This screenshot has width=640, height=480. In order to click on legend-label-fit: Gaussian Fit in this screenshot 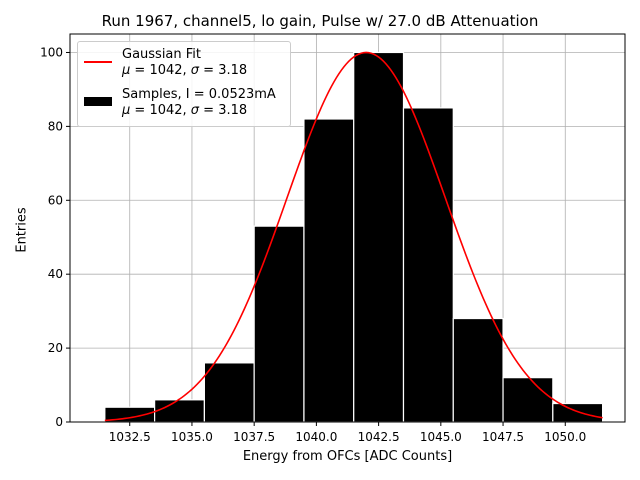, I will do `click(162, 54)`.